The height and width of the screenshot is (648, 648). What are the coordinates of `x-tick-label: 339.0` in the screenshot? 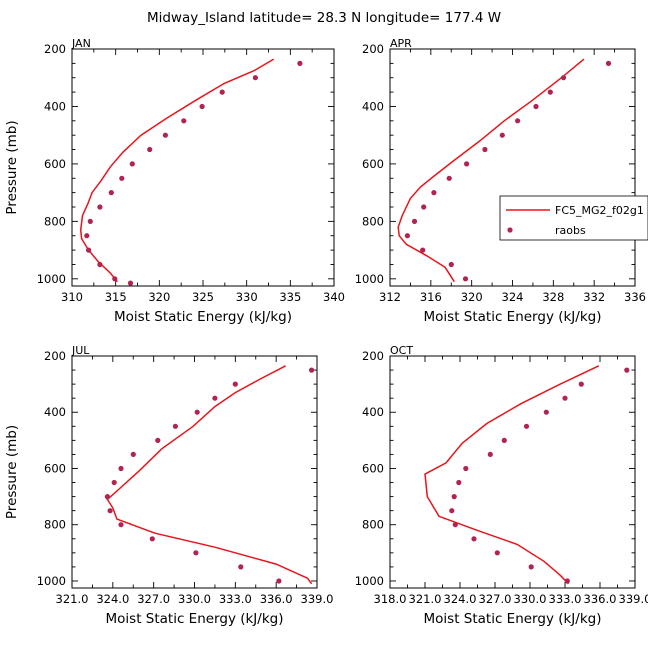 It's located at (317, 599).